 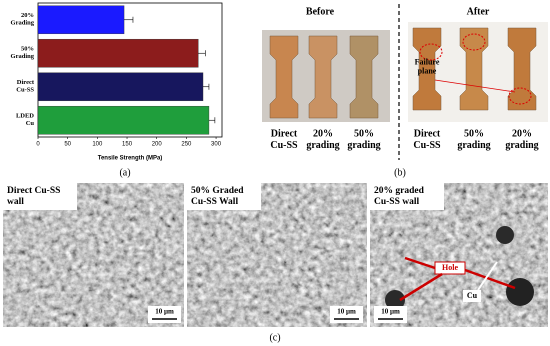 What do you see at coordinates (399, 191) in the screenshot?
I see `sem-label: 20% graded` at bounding box center [399, 191].